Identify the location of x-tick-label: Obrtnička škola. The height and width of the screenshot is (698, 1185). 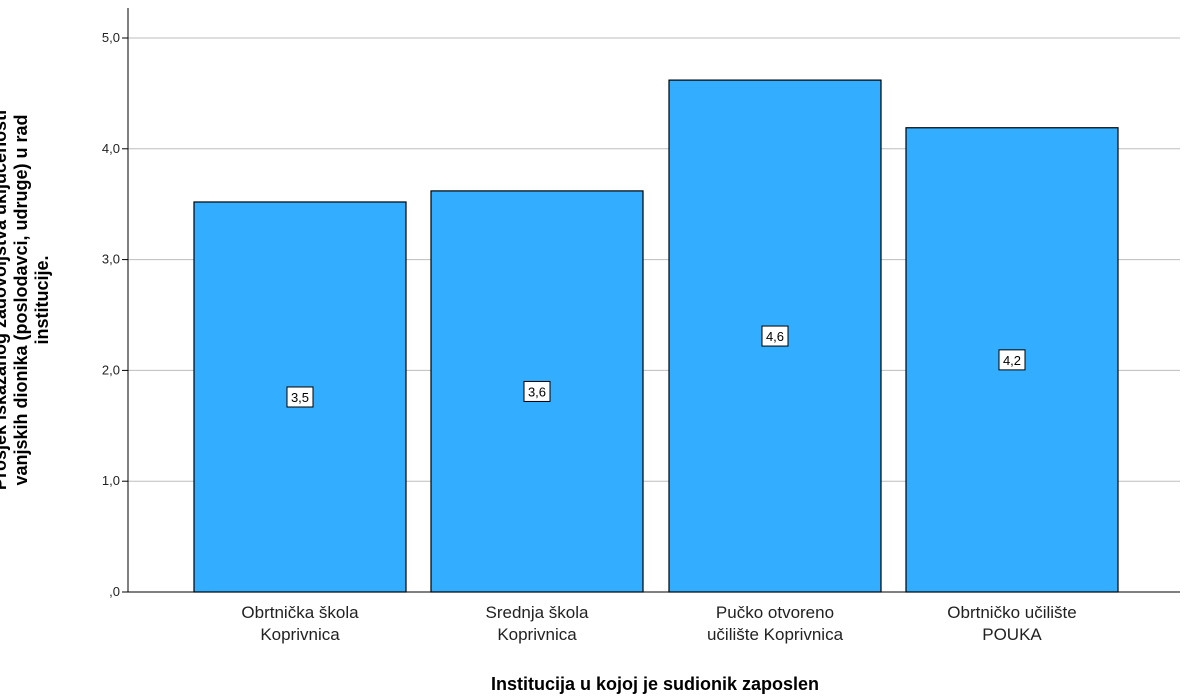
(300, 612).